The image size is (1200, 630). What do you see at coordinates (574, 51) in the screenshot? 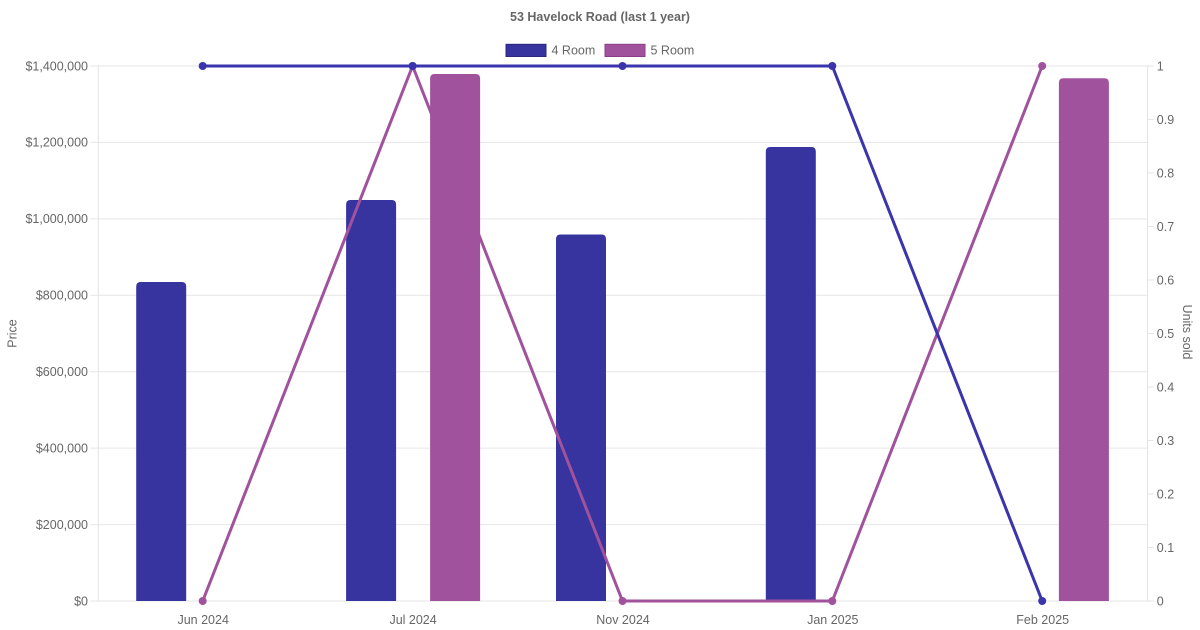
I see `svg-text: 4 Room` at bounding box center [574, 51].